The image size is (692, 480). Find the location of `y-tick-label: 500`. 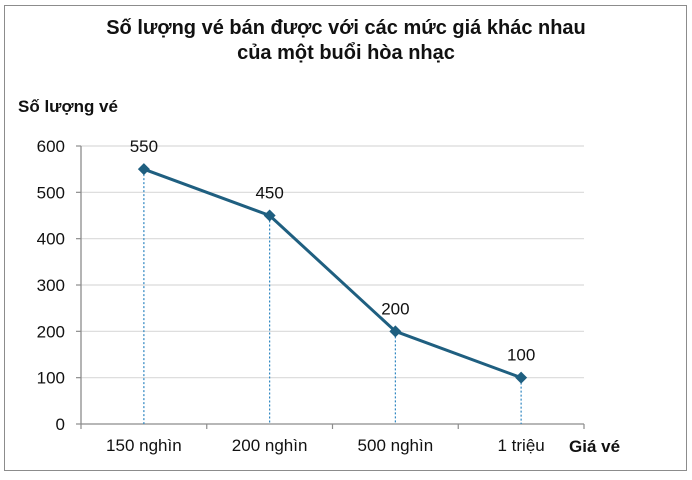

y-tick-label: 500 is located at coordinates (51, 192).